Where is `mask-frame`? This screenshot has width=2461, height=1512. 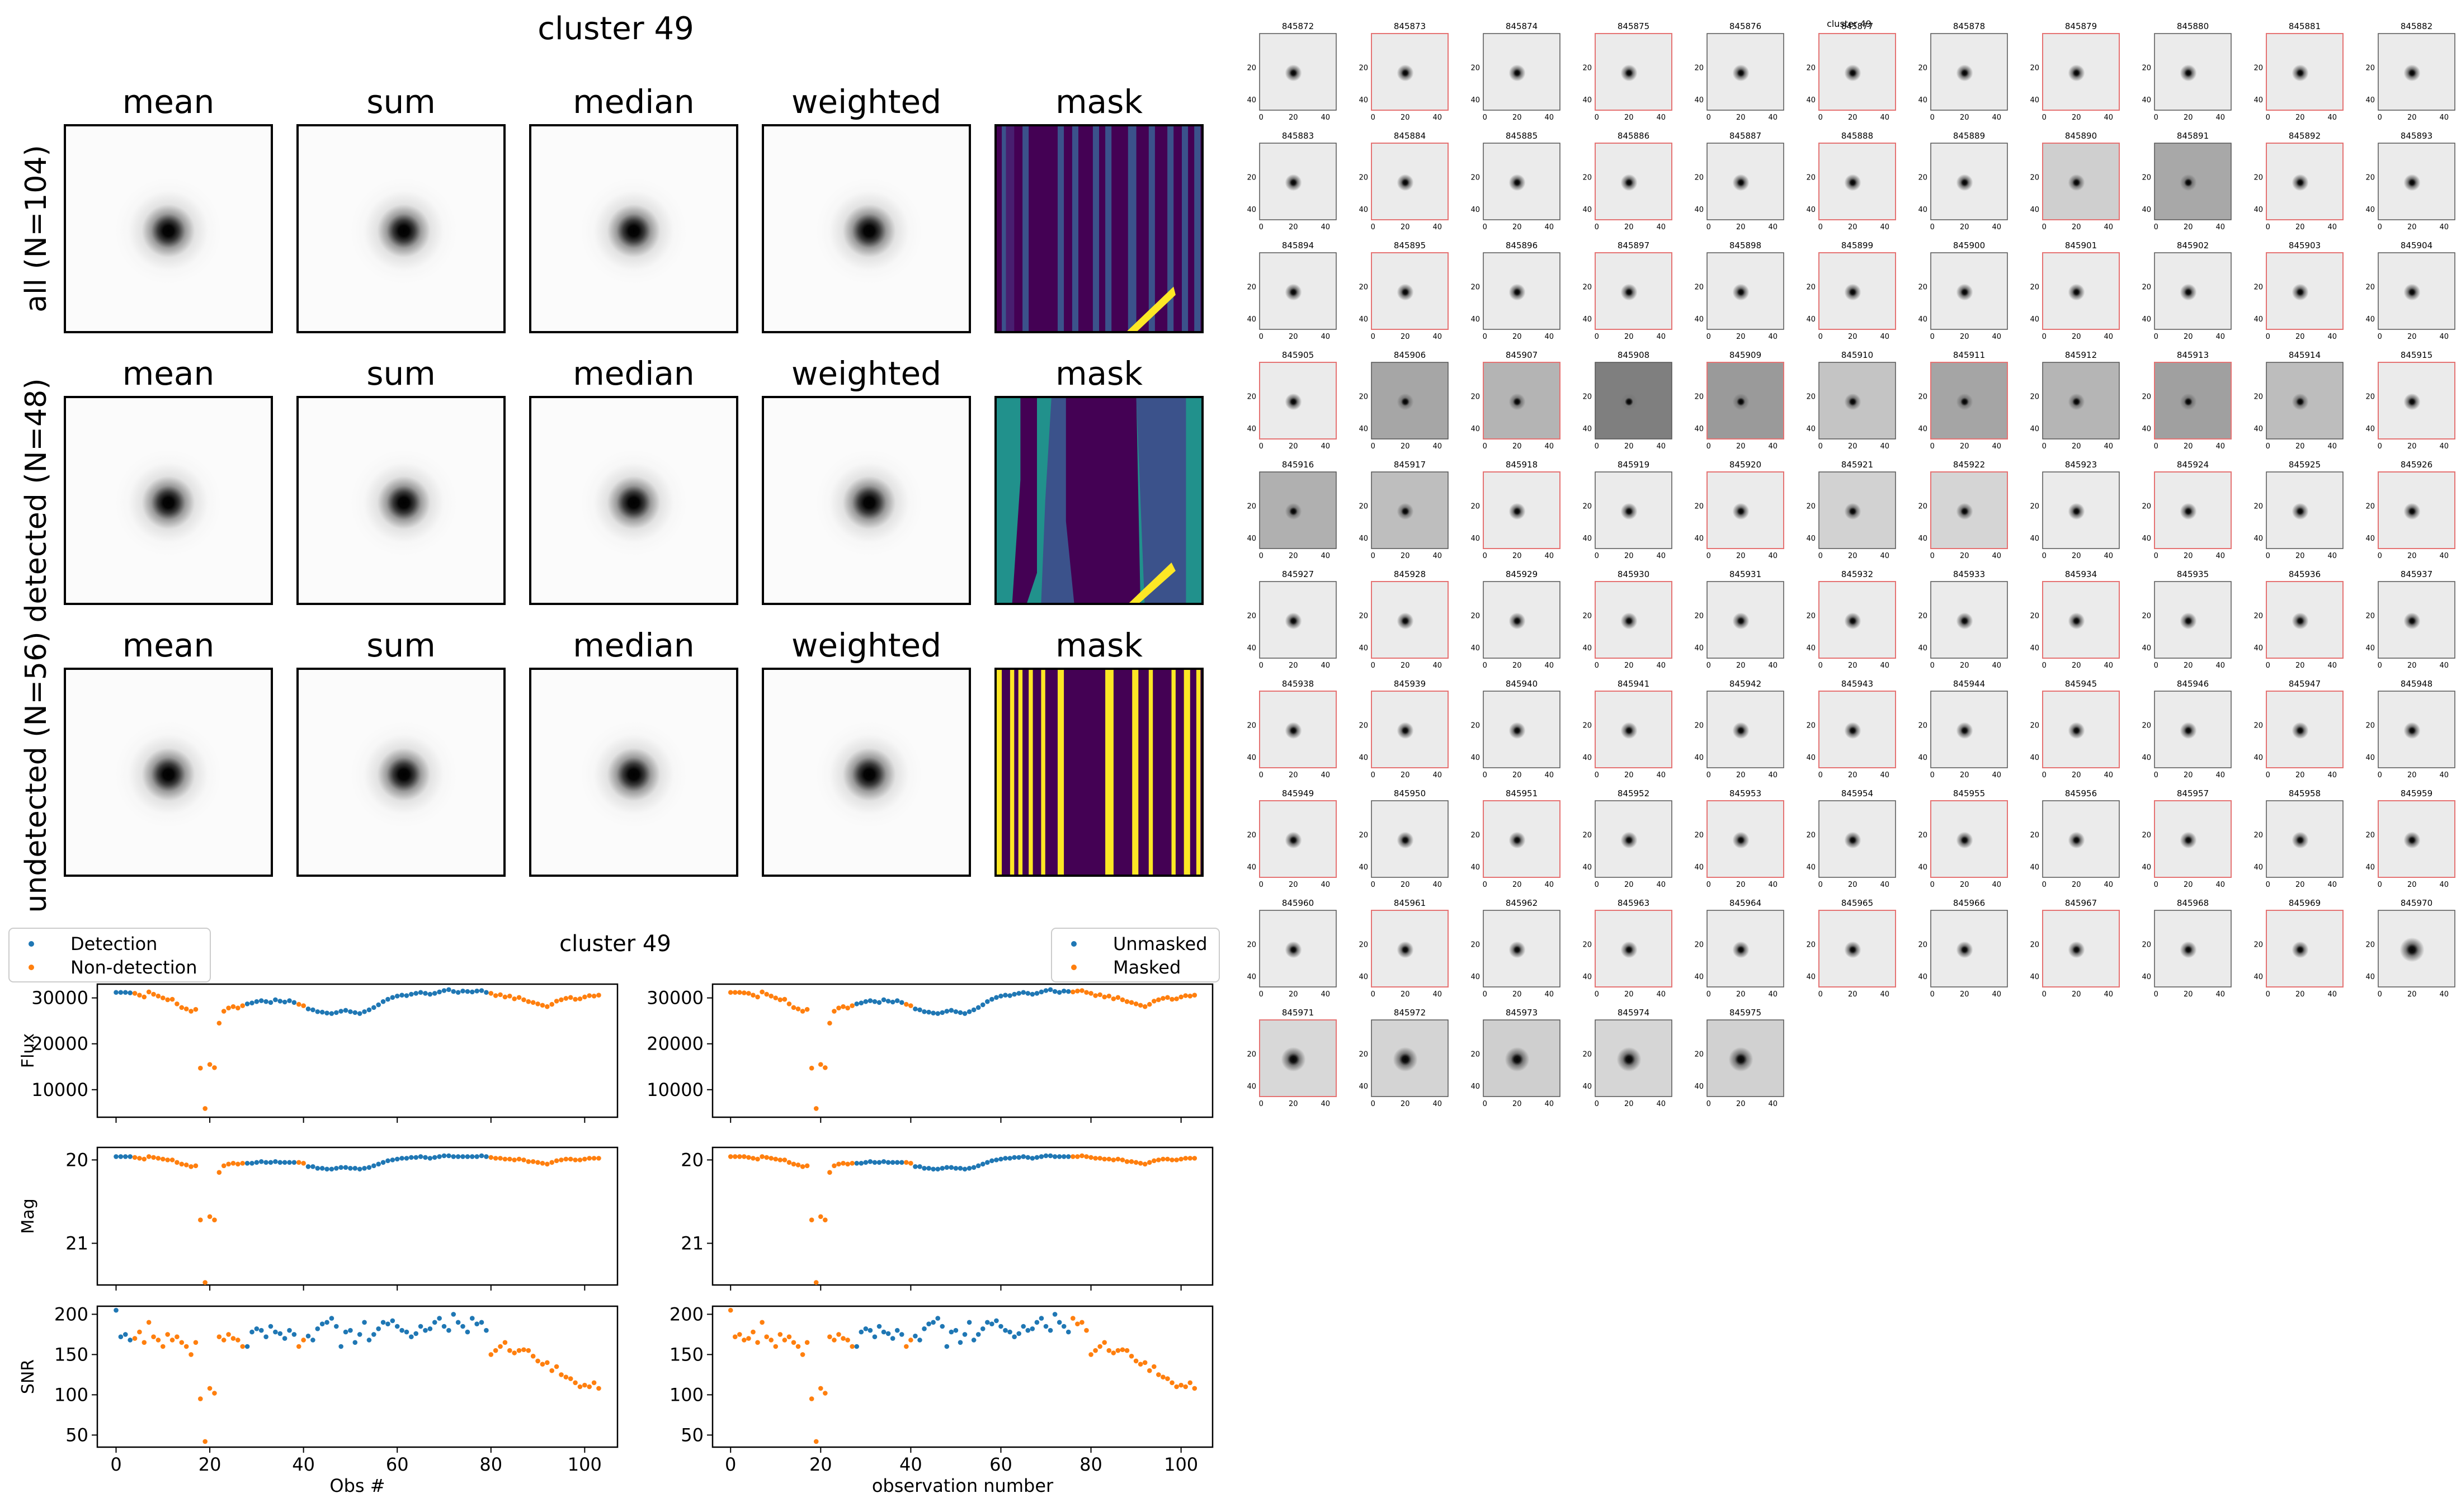
mask-frame is located at coordinates (1099, 500).